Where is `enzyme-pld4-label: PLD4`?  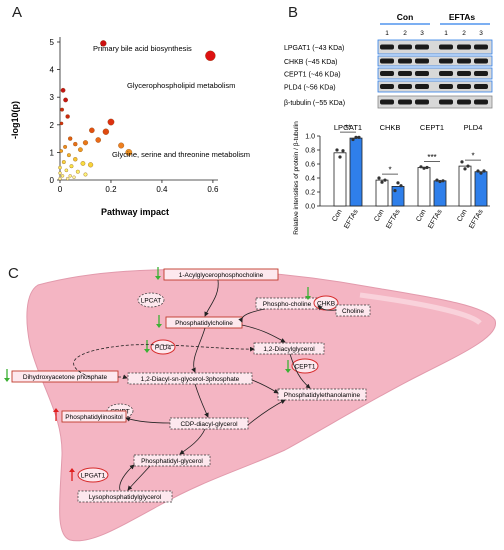
enzyme-pld4-label: PLD4 is located at coordinates (163, 348).